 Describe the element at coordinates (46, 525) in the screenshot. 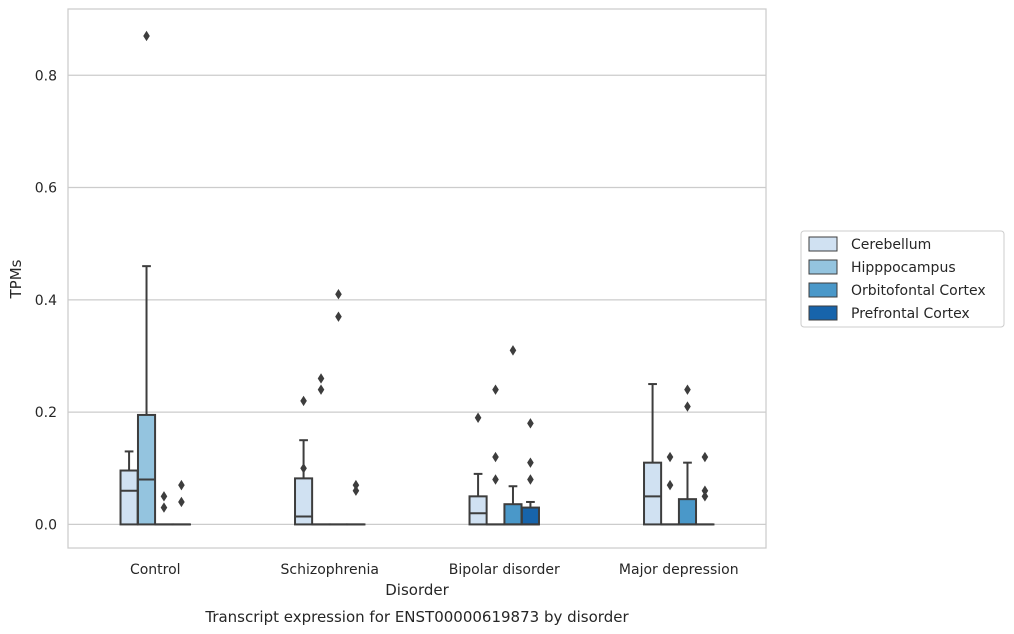

I see `y-tick-label: 0.0` at that location.